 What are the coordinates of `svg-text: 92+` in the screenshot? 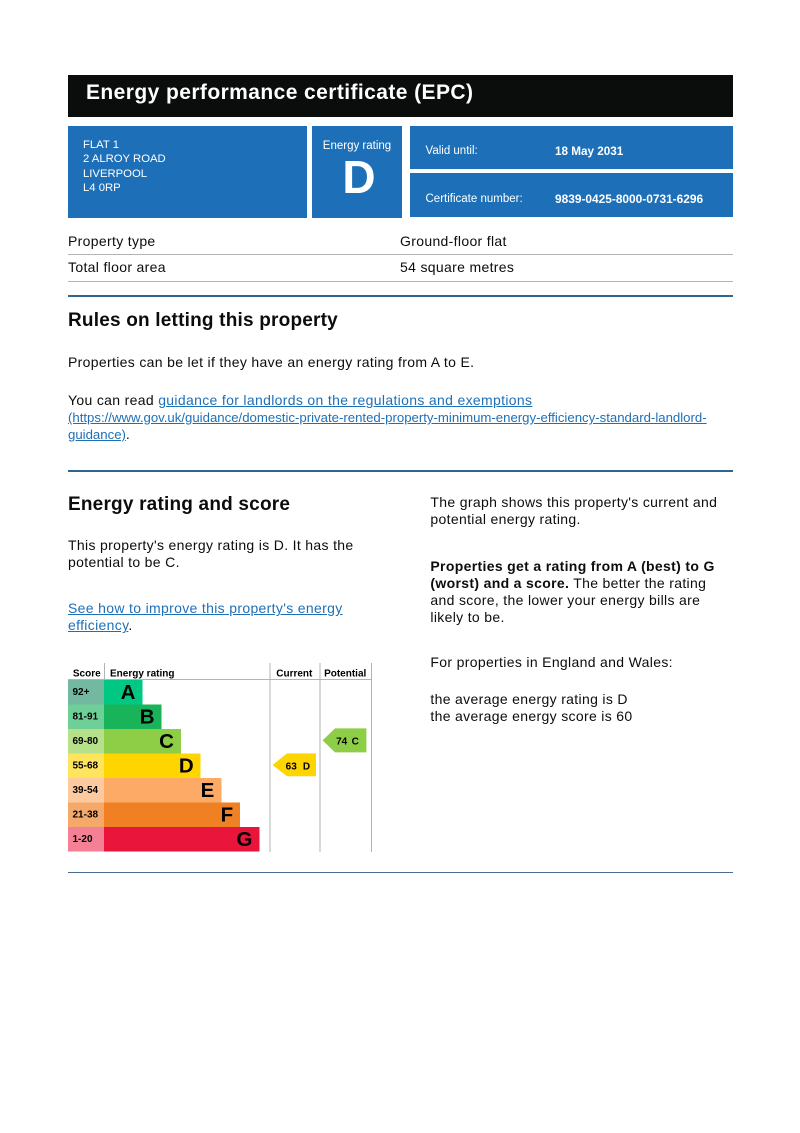 It's located at (81, 692).